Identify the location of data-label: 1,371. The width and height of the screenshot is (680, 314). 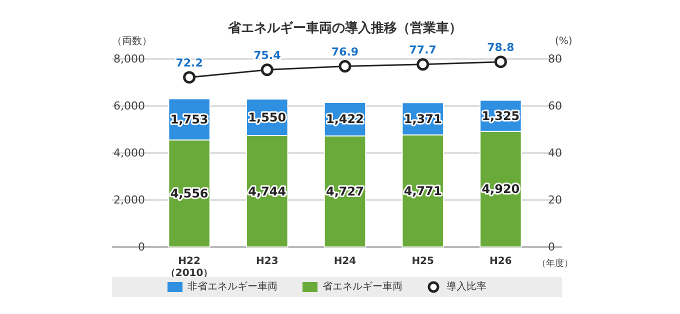
(423, 119).